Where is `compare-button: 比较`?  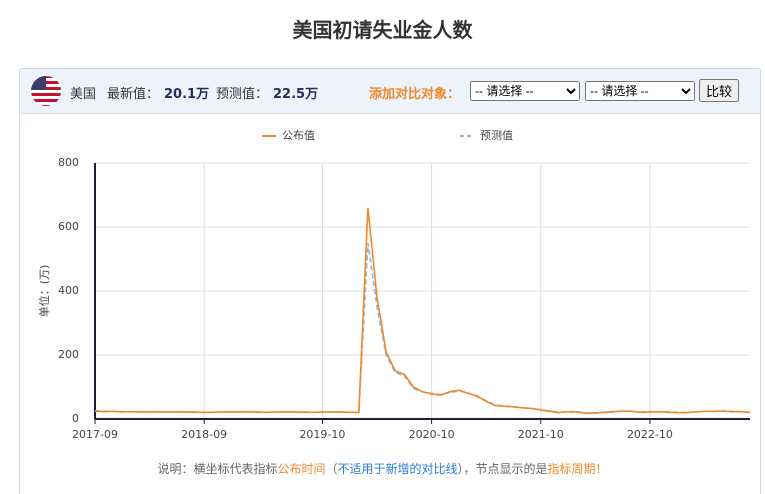
compare-button: 比较 is located at coordinates (719, 90).